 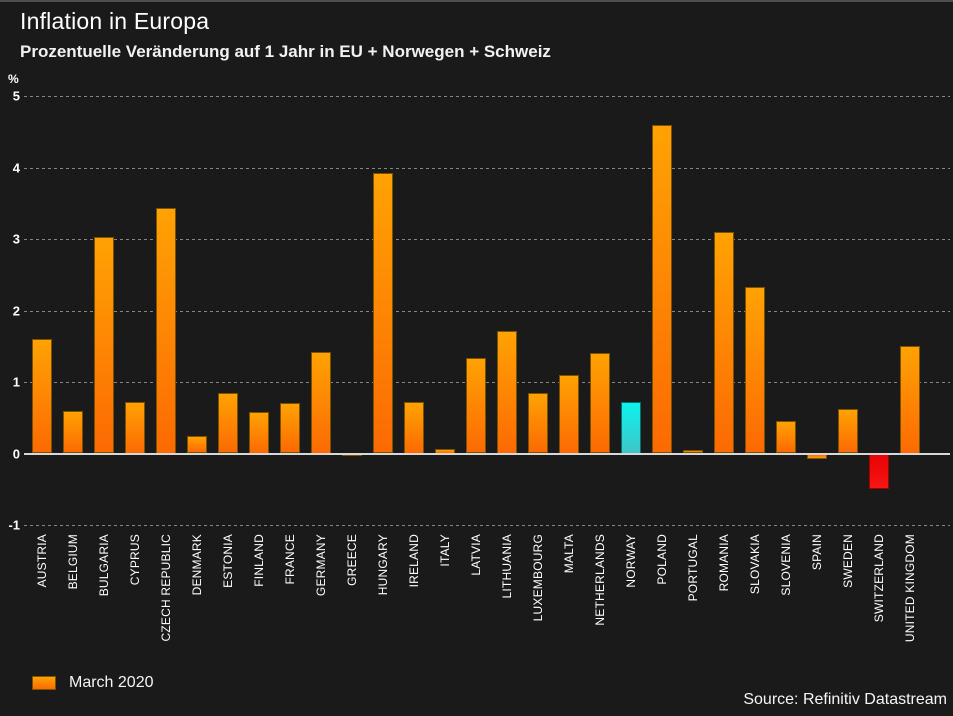 What do you see at coordinates (135, 560) in the screenshot?
I see `x-axis-label-cyprus: CYPRUS` at bounding box center [135, 560].